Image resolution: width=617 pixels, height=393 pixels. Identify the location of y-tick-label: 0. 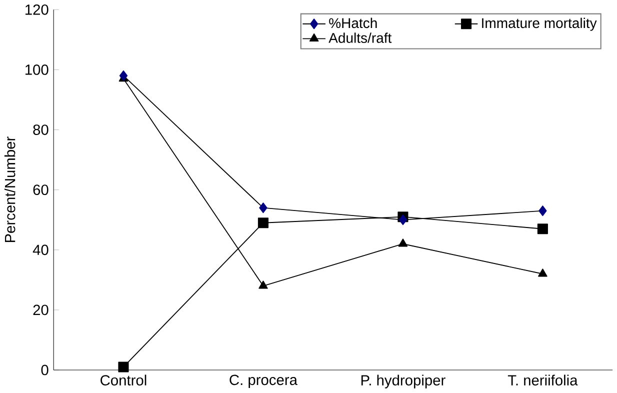
(44, 370).